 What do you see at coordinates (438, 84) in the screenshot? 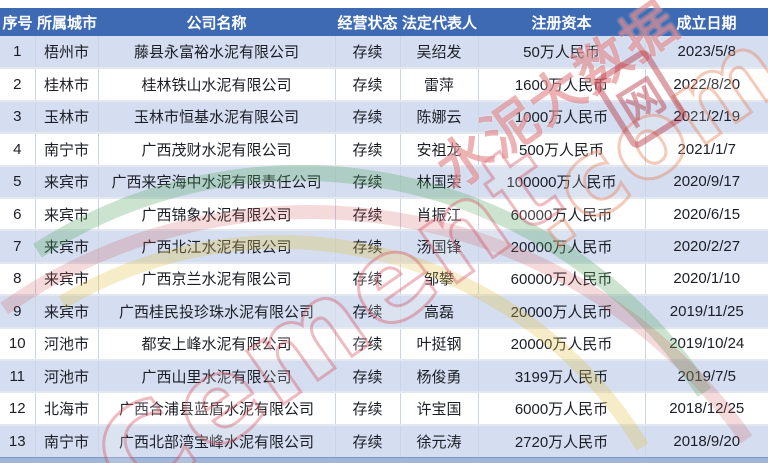
I see `table-cell: 雷萍` at bounding box center [438, 84].